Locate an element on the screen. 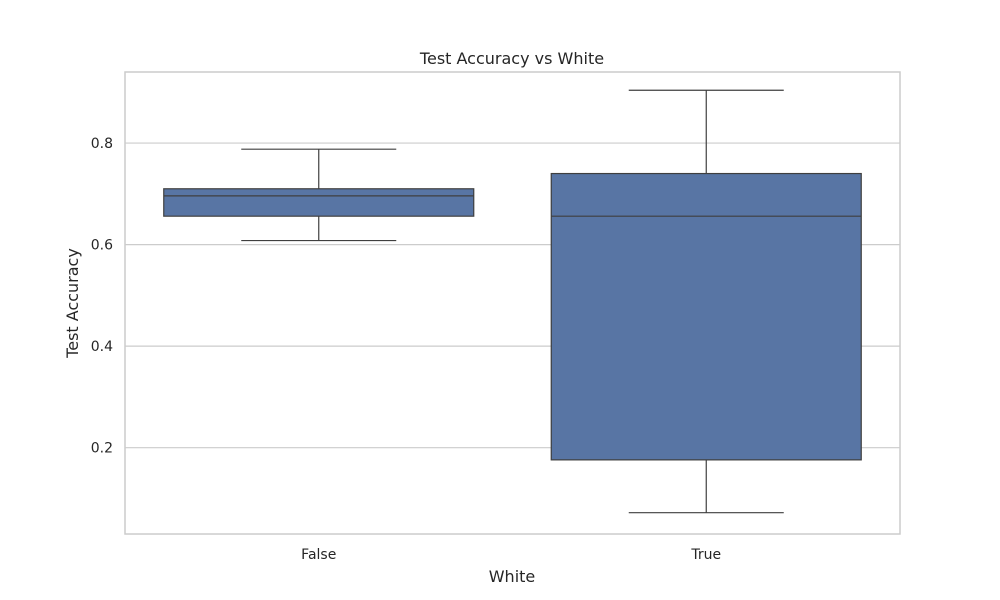  chart-title: Test Accuracy vs White is located at coordinates (511, 58).